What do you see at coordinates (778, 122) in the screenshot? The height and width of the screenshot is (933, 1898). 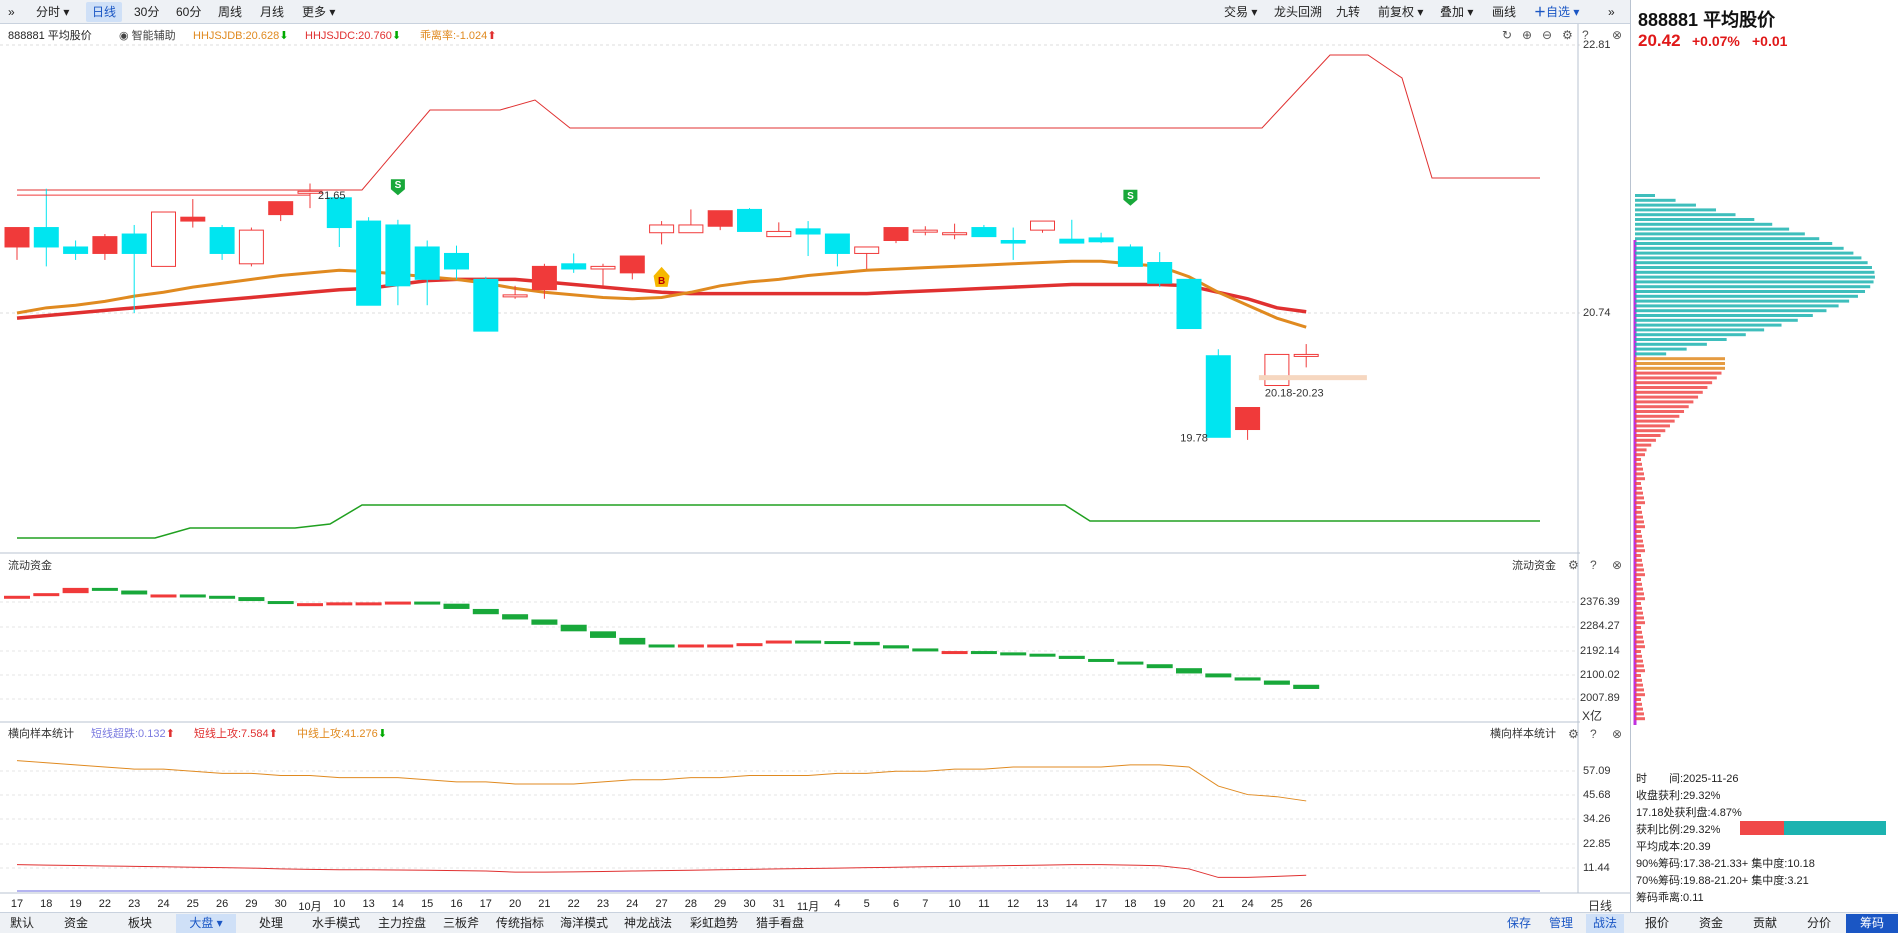 I see `upper-channel-line` at bounding box center [778, 122].